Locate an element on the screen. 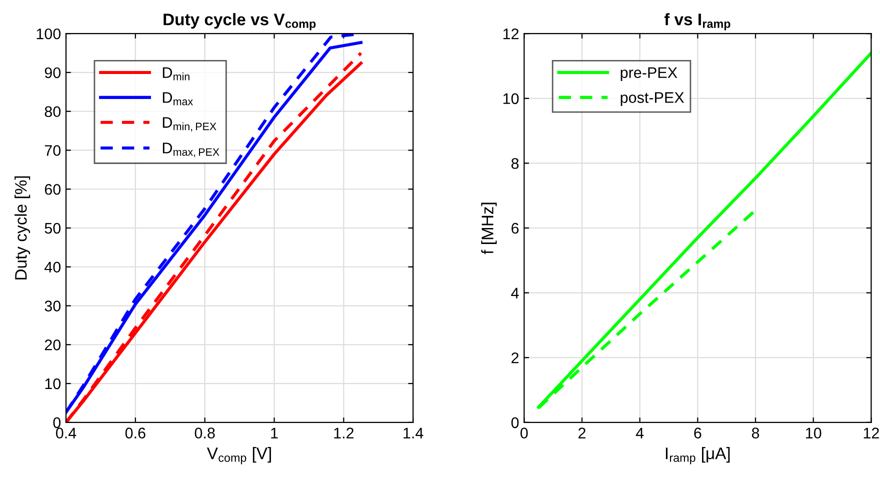 This screenshot has width=880, height=480. x-tick-label: 0.4 is located at coordinates (66, 433).